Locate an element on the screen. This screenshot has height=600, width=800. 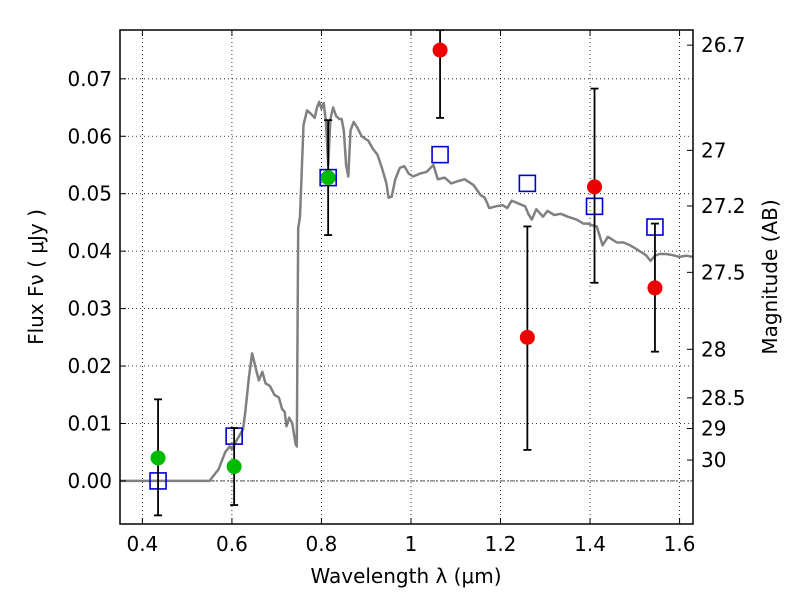
y2-tick-label: 28 is located at coordinates (713, 349).